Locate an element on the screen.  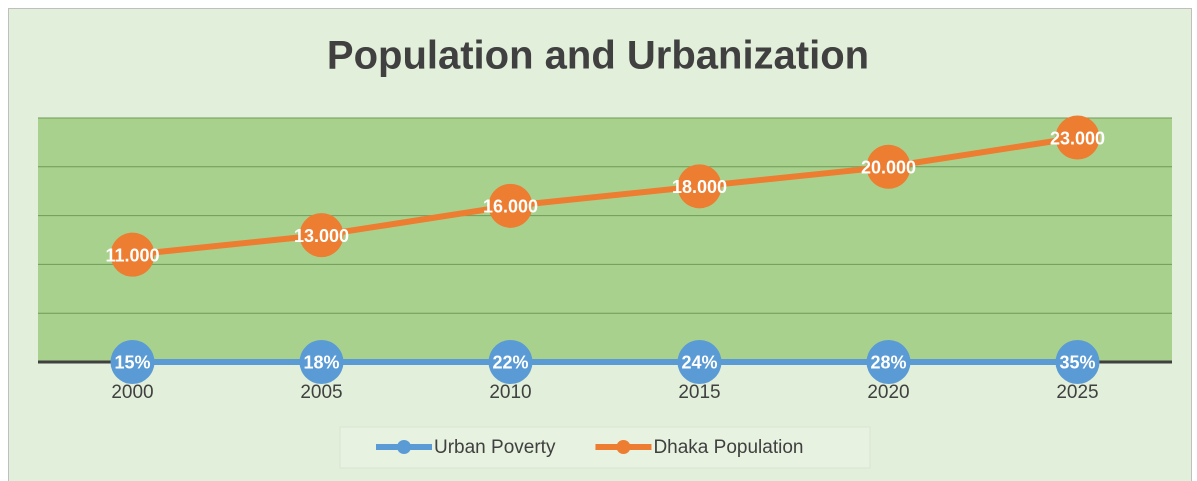
x-tick-label: 2005 is located at coordinates (321, 392).